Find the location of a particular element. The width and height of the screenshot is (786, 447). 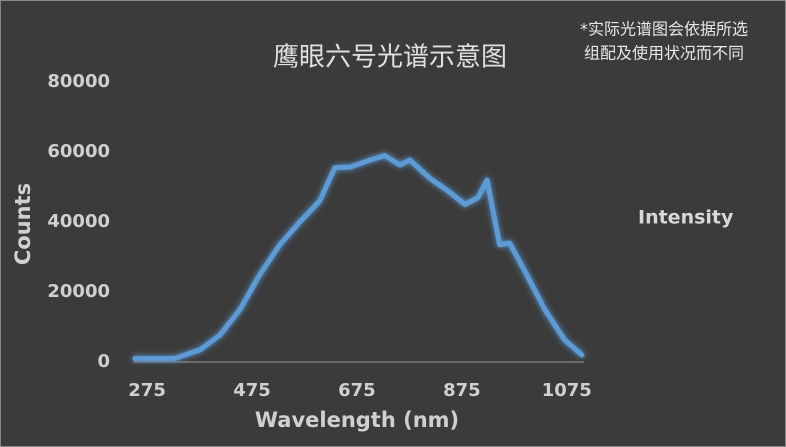

y-tick-label: 20000 is located at coordinates (78, 291).